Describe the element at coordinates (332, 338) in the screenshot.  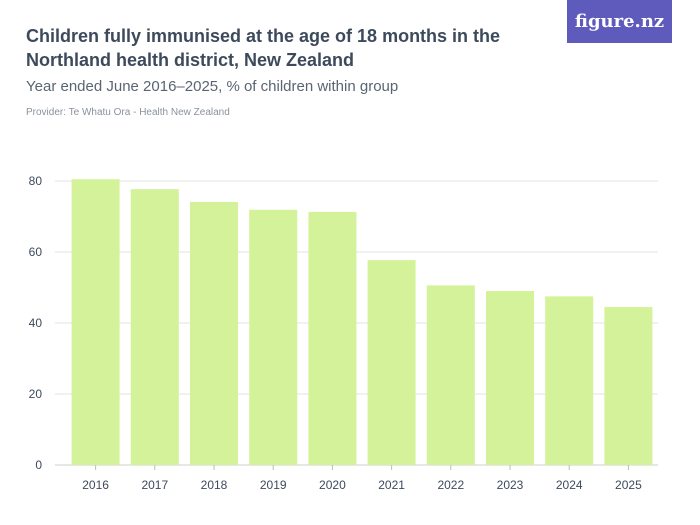
I see `bar-2020` at that location.